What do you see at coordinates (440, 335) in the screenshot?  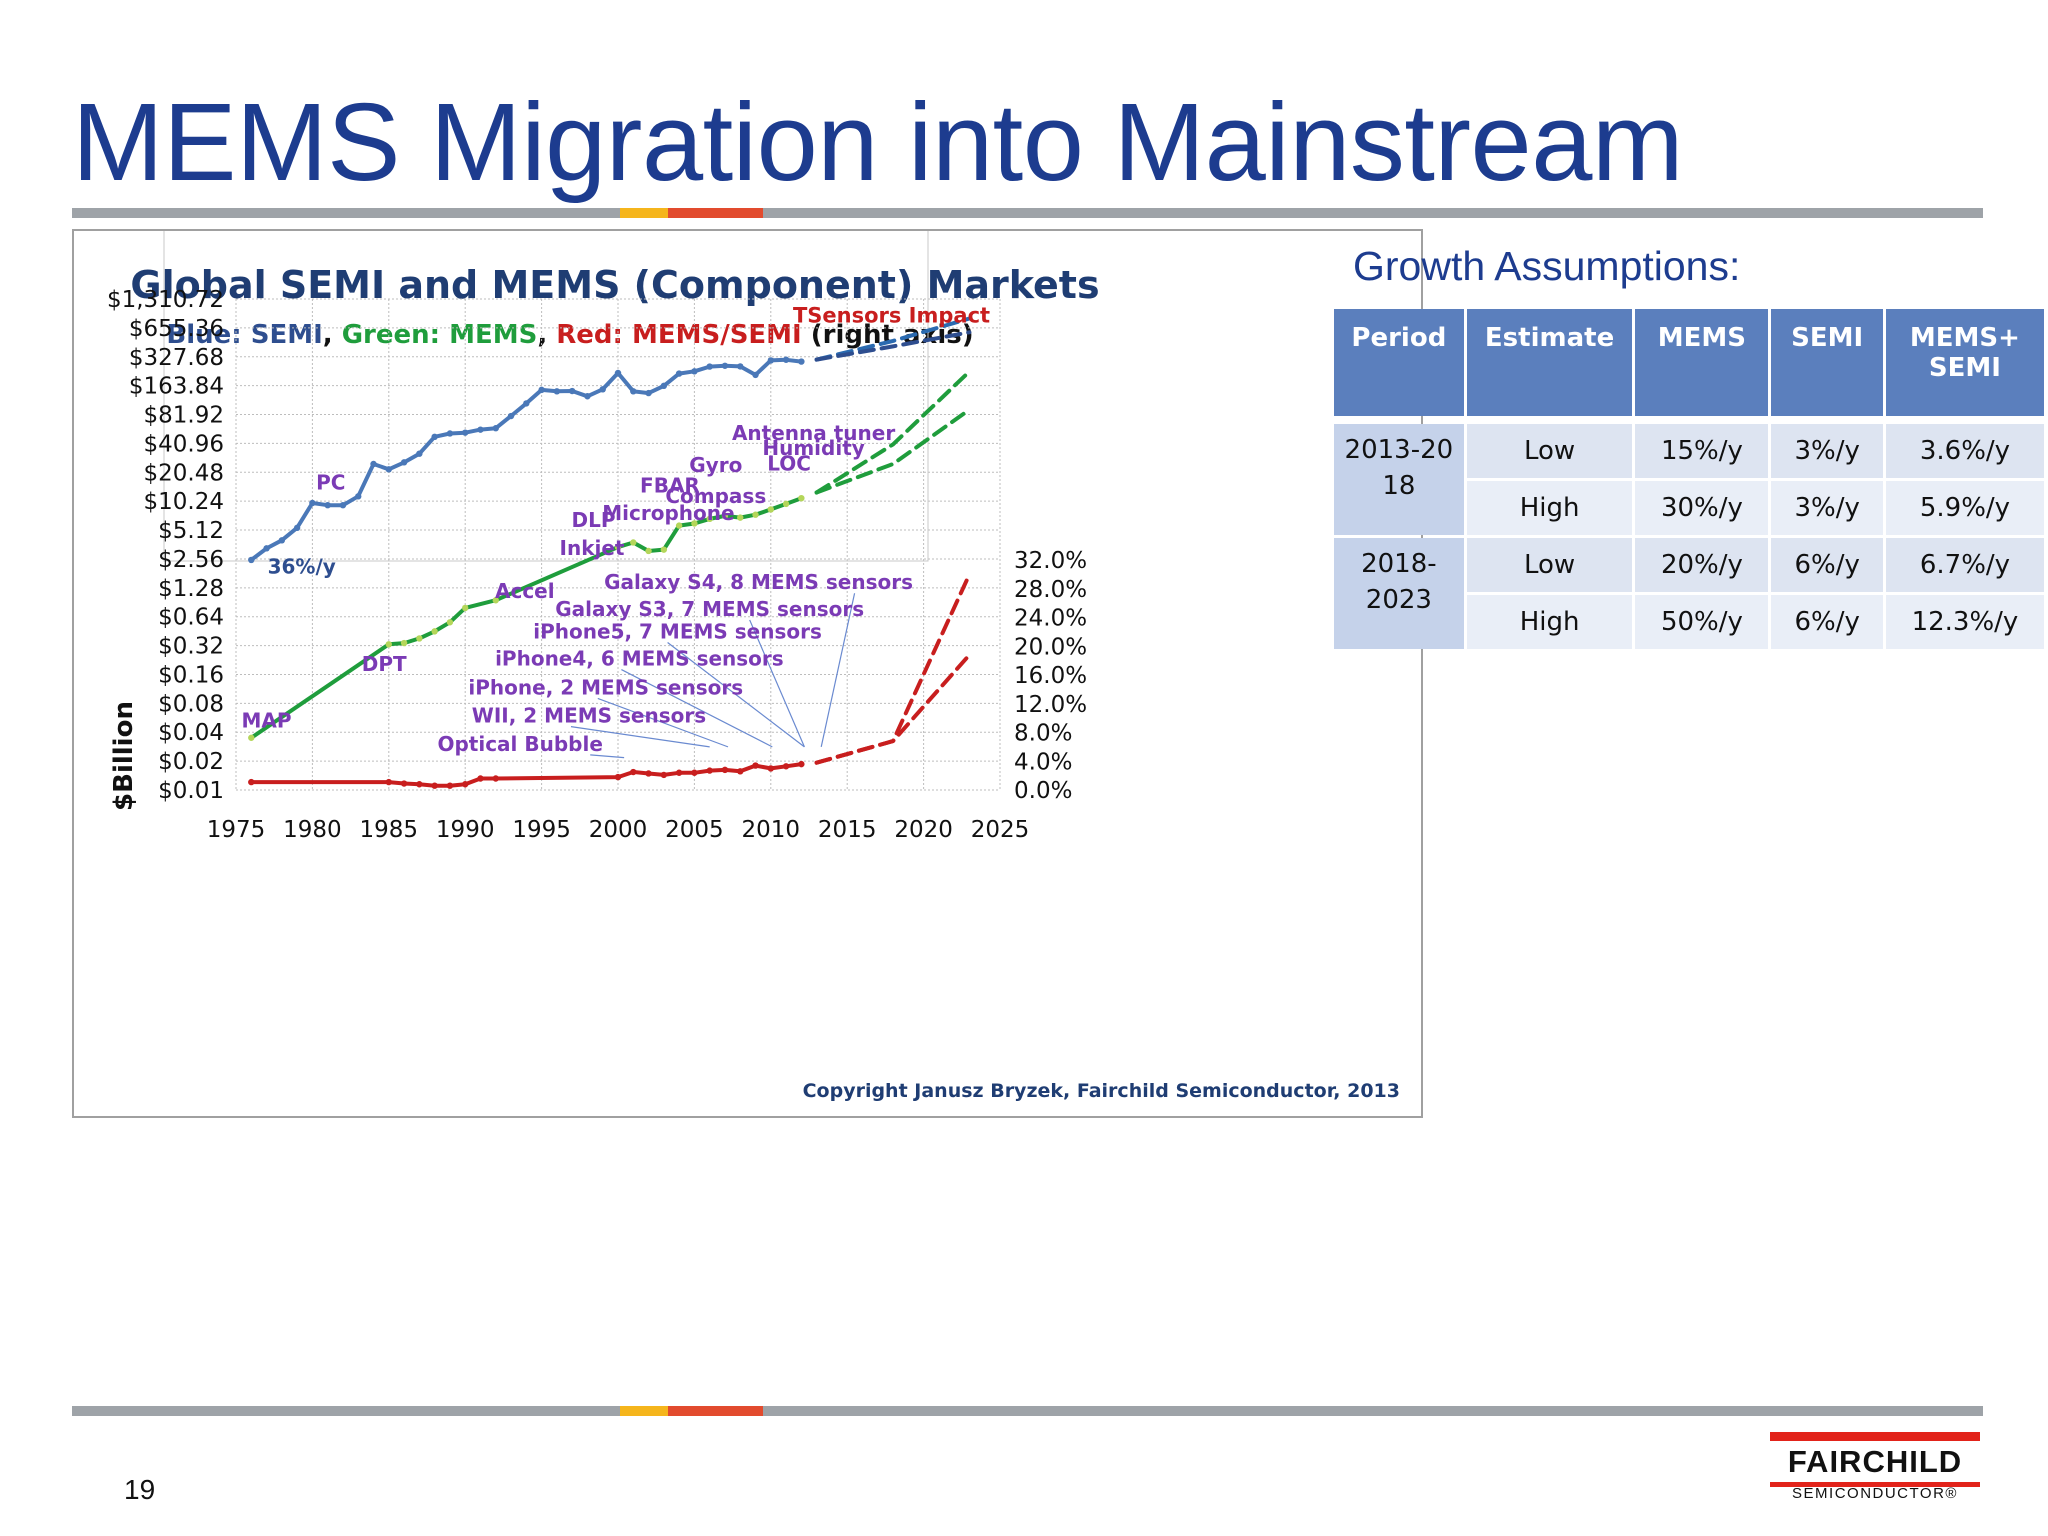 I see `chart-subtitle-part: Green: MEMS` at bounding box center [440, 335].